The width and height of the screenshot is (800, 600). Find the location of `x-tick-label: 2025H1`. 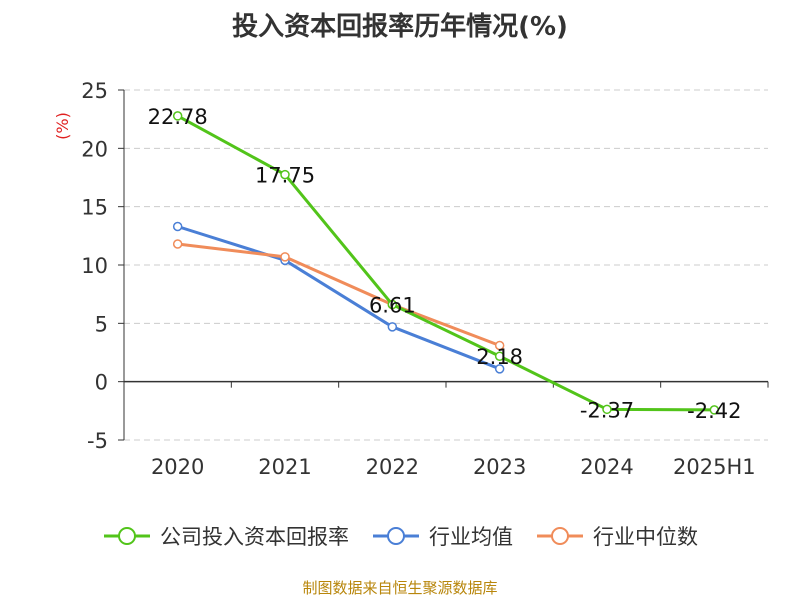

x-tick-label: 2025H1 is located at coordinates (714, 467).